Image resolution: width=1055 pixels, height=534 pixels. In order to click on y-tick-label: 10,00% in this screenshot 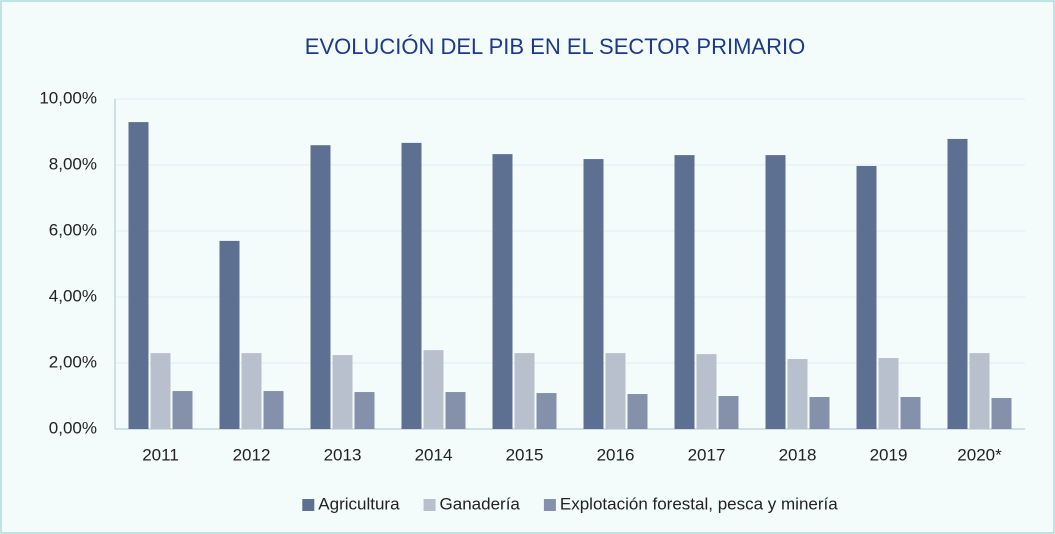, I will do `click(68, 97)`.